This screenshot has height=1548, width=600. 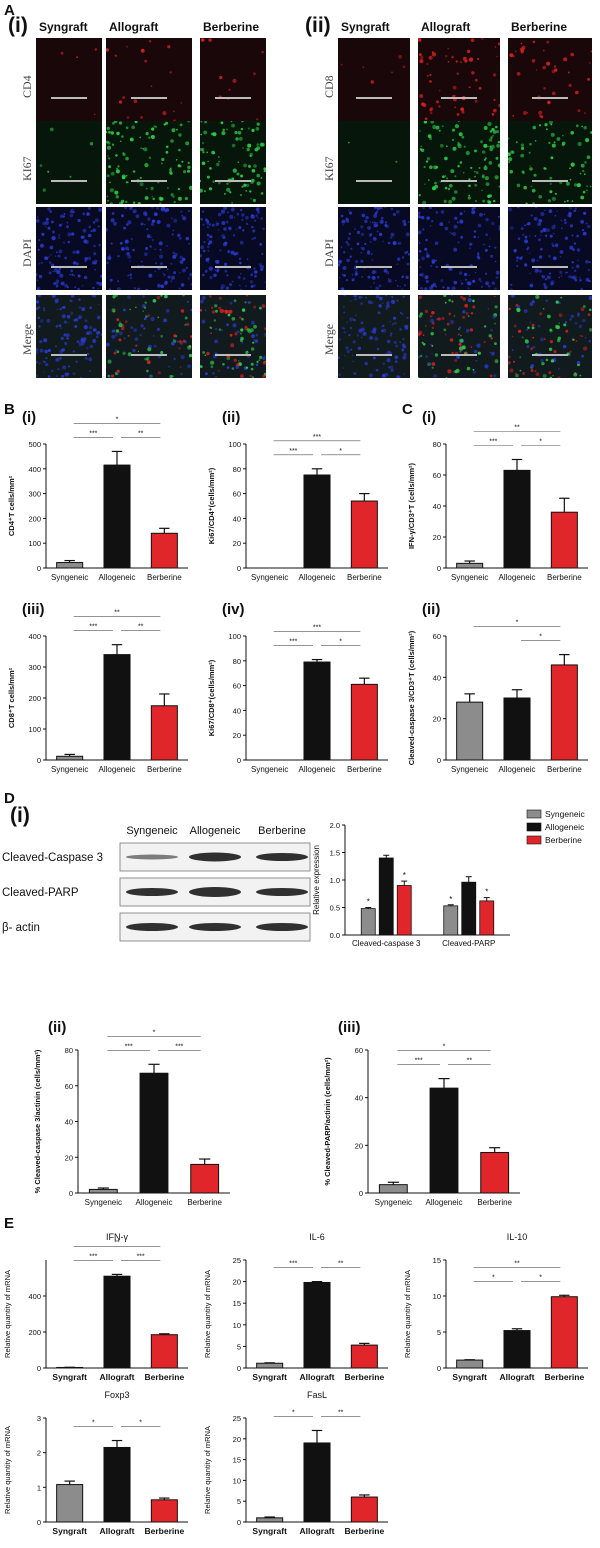 I want to click on y-tick-label: 400, so click(x=34, y=469).